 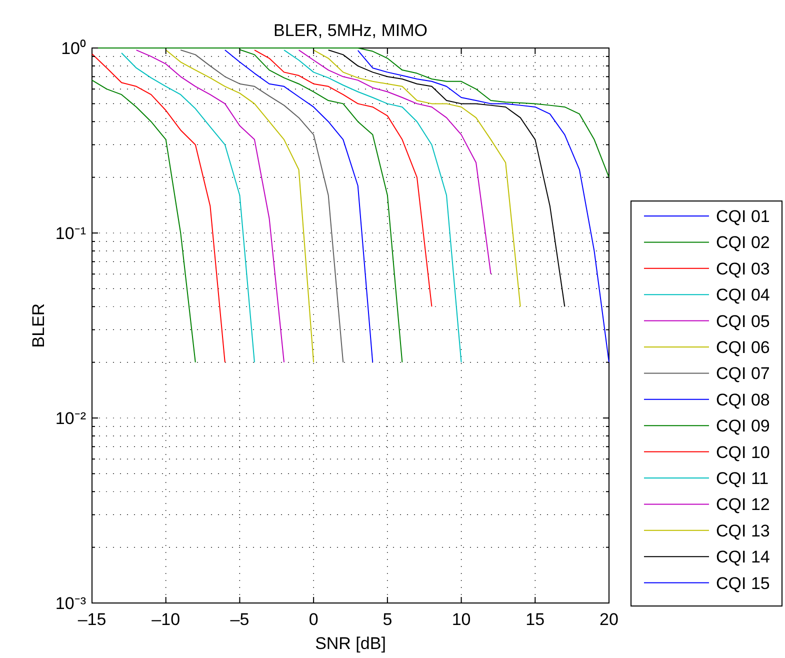 I want to click on y-tick-label: 10⁻², so click(x=70, y=418).